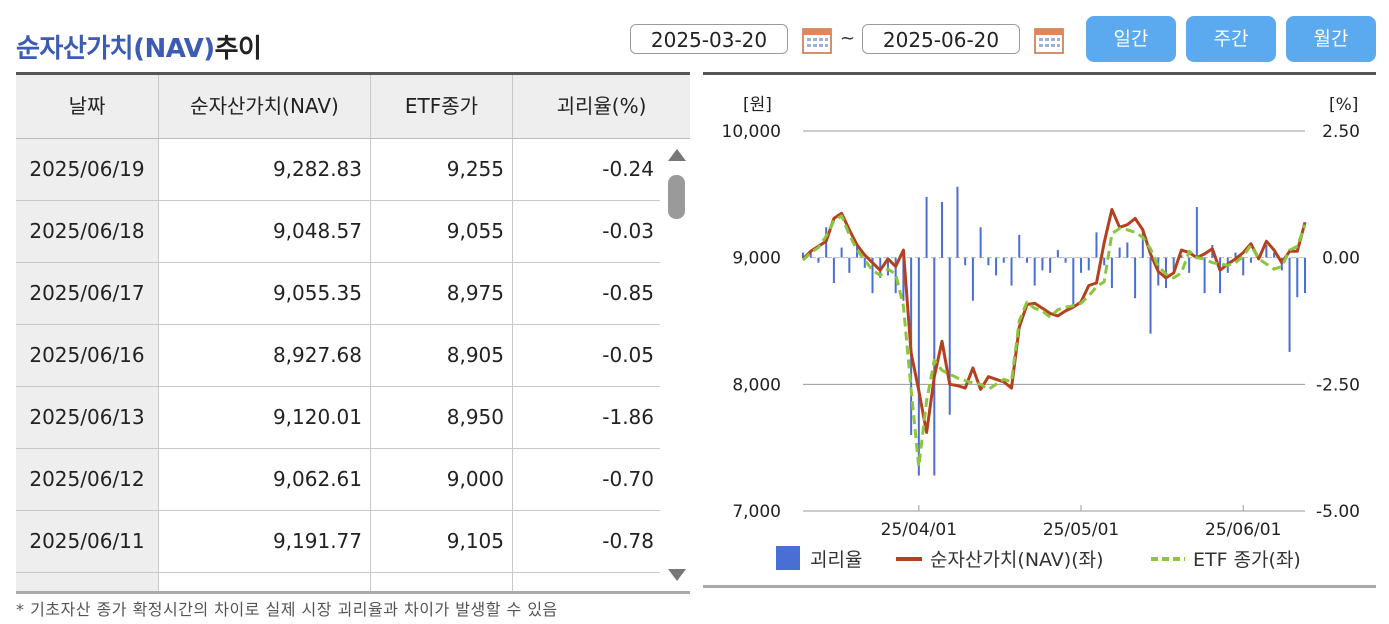 The image size is (1389, 624). Describe the element at coordinates (941, 39) in the screenshot. I see `end-date-input: 2025-06-20` at that location.